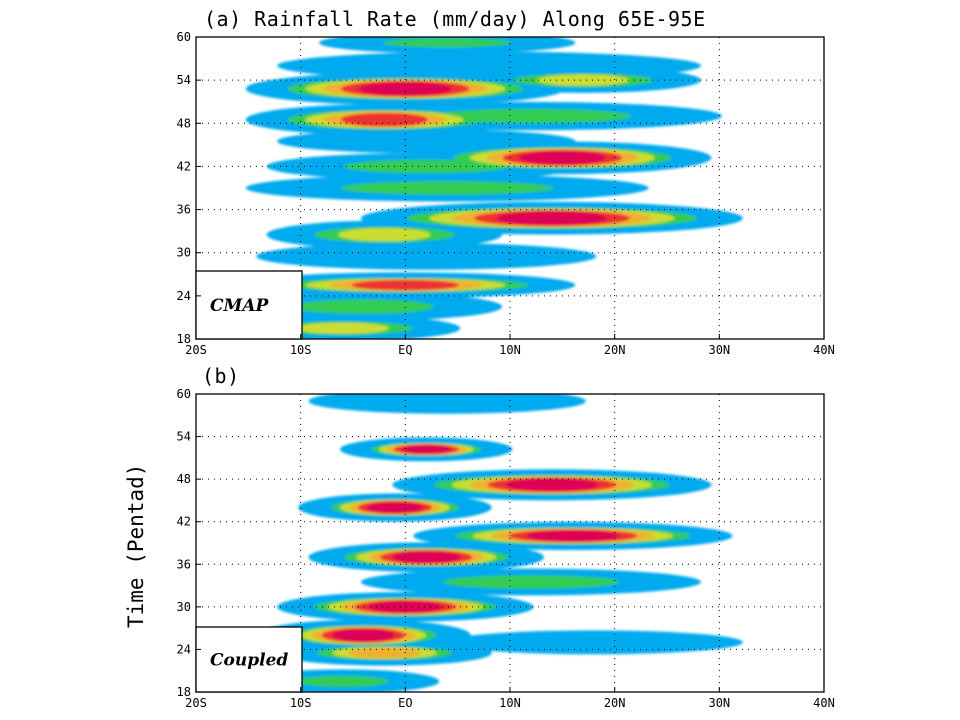 The width and height of the screenshot is (960, 720). I want to click on x-tick-label: EQ, so click(405, 350).